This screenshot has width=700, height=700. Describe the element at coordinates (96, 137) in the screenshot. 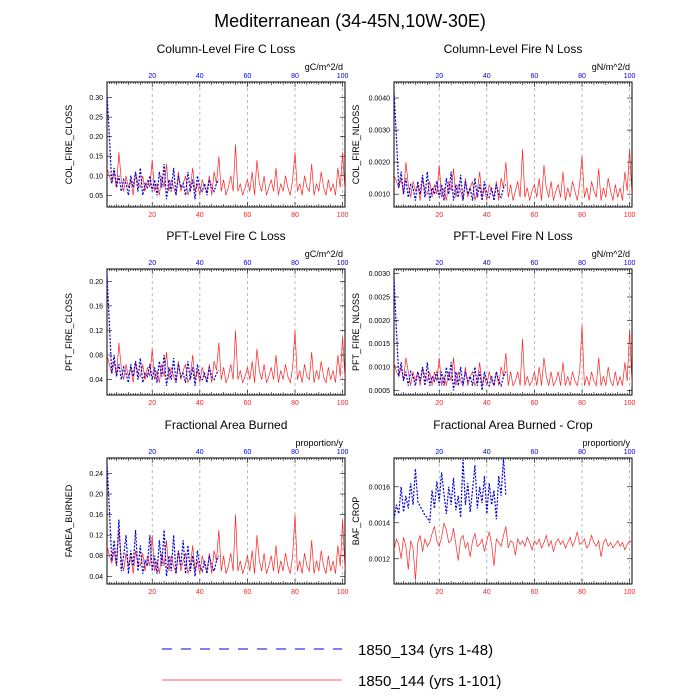

I see `y-tick-label: 0.20` at that location.